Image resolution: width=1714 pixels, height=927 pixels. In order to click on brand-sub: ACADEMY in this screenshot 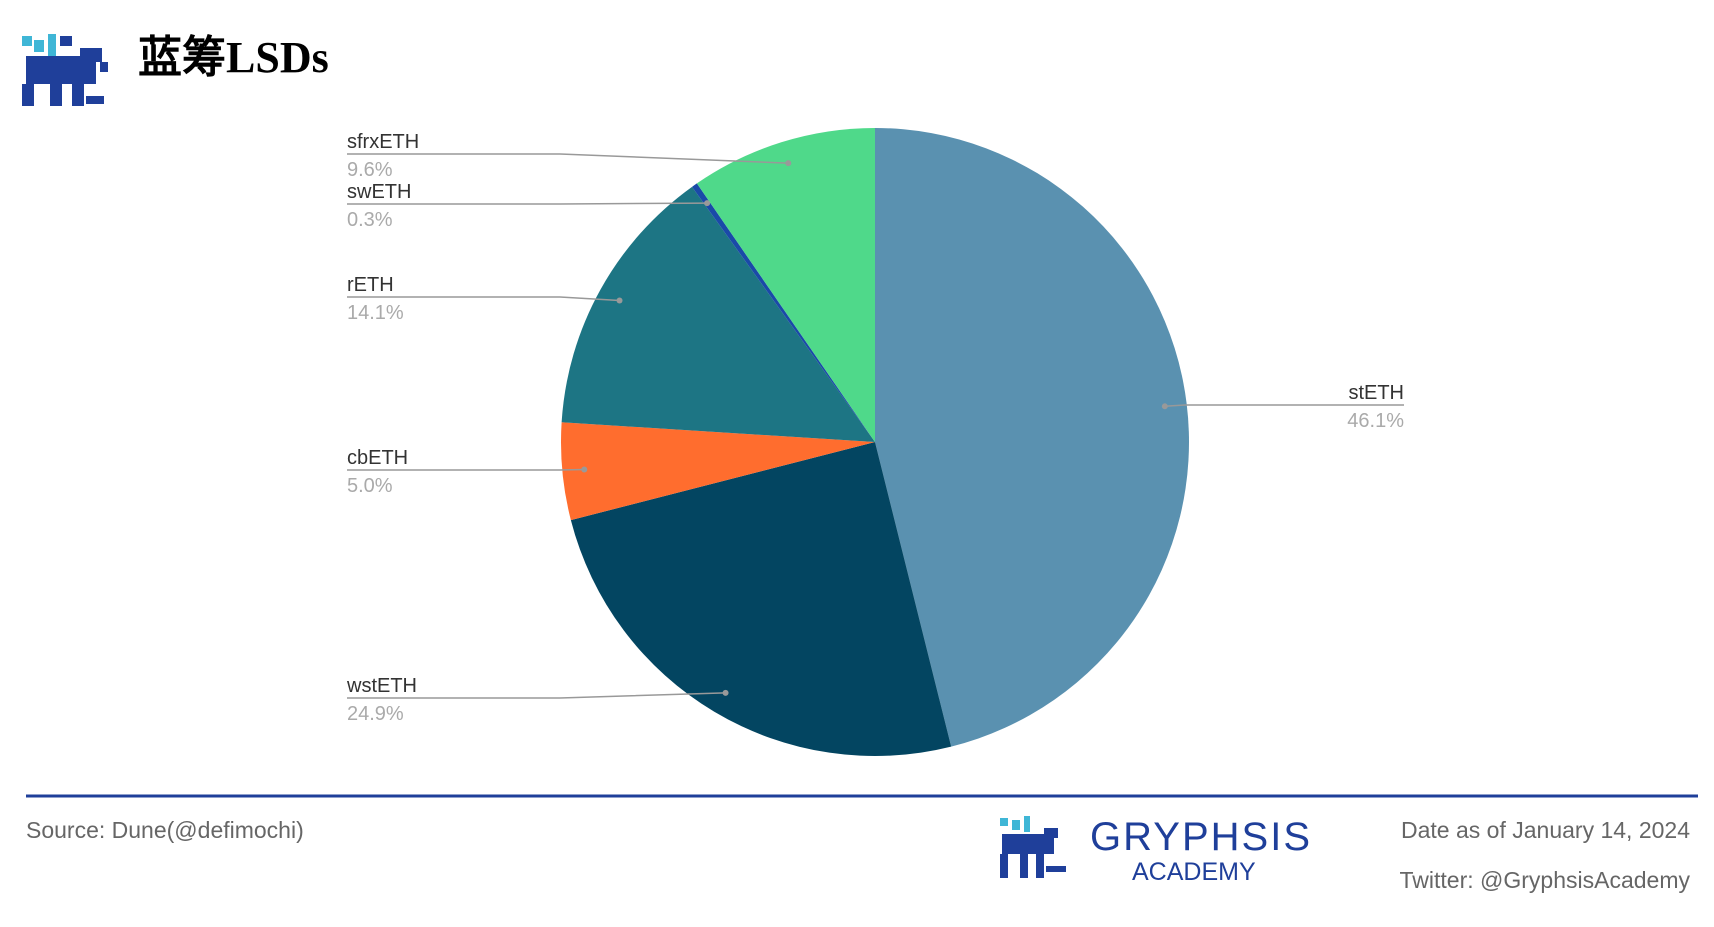, I will do `click(1194, 872)`.